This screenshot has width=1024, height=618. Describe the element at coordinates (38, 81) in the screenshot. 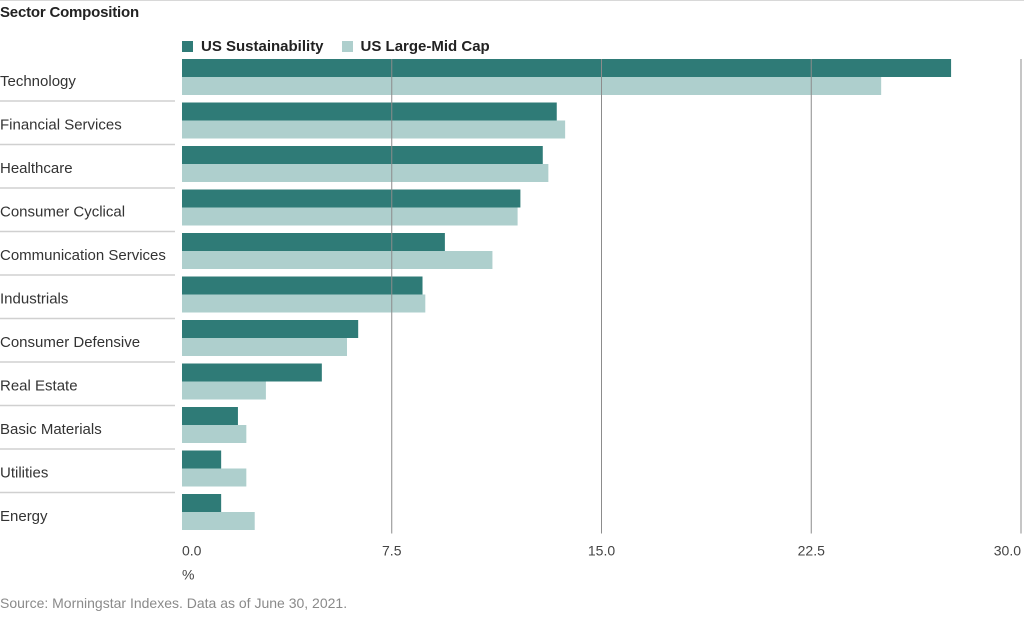

I see `category-label: Technology` at that location.